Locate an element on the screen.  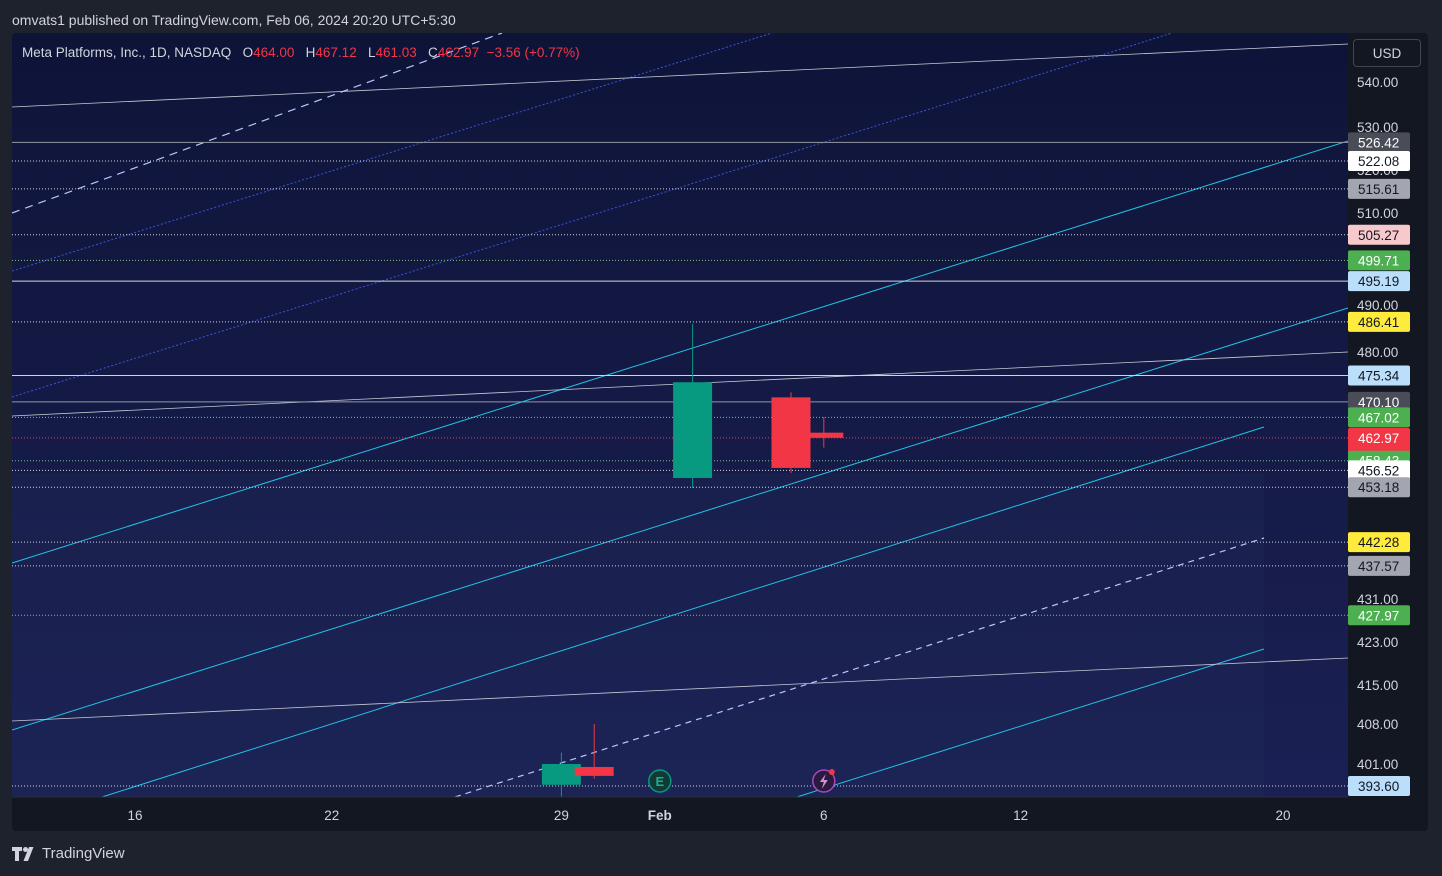
price-label-467-02: 467.02 is located at coordinates (1379, 417).